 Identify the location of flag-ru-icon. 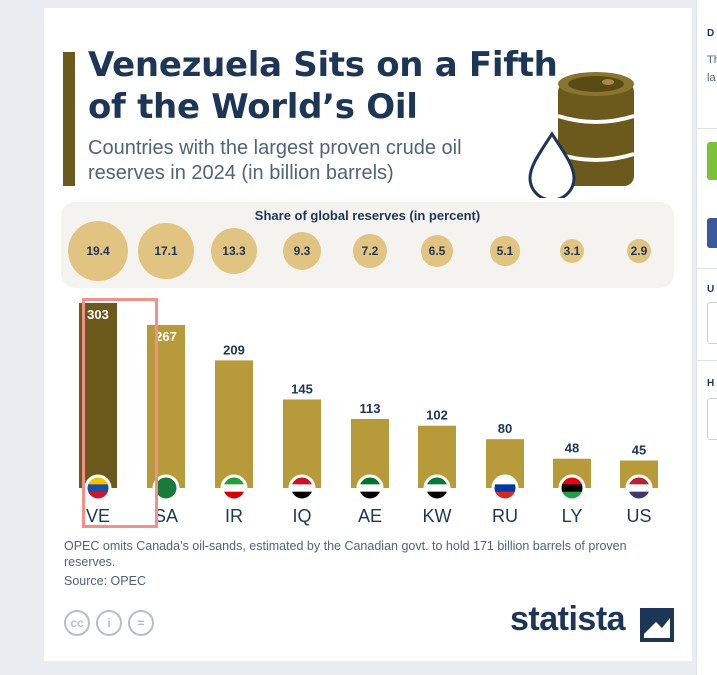
(505, 488).